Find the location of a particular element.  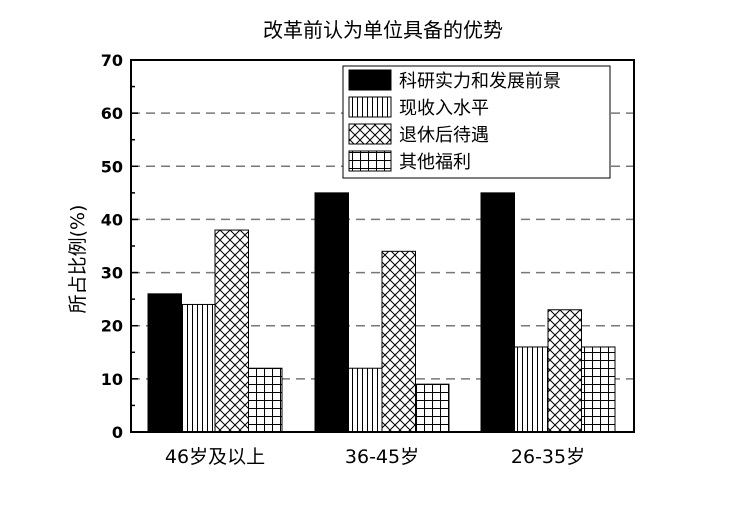

chart-title: 改革前认为单位具备的优势 is located at coordinates (383, 30).